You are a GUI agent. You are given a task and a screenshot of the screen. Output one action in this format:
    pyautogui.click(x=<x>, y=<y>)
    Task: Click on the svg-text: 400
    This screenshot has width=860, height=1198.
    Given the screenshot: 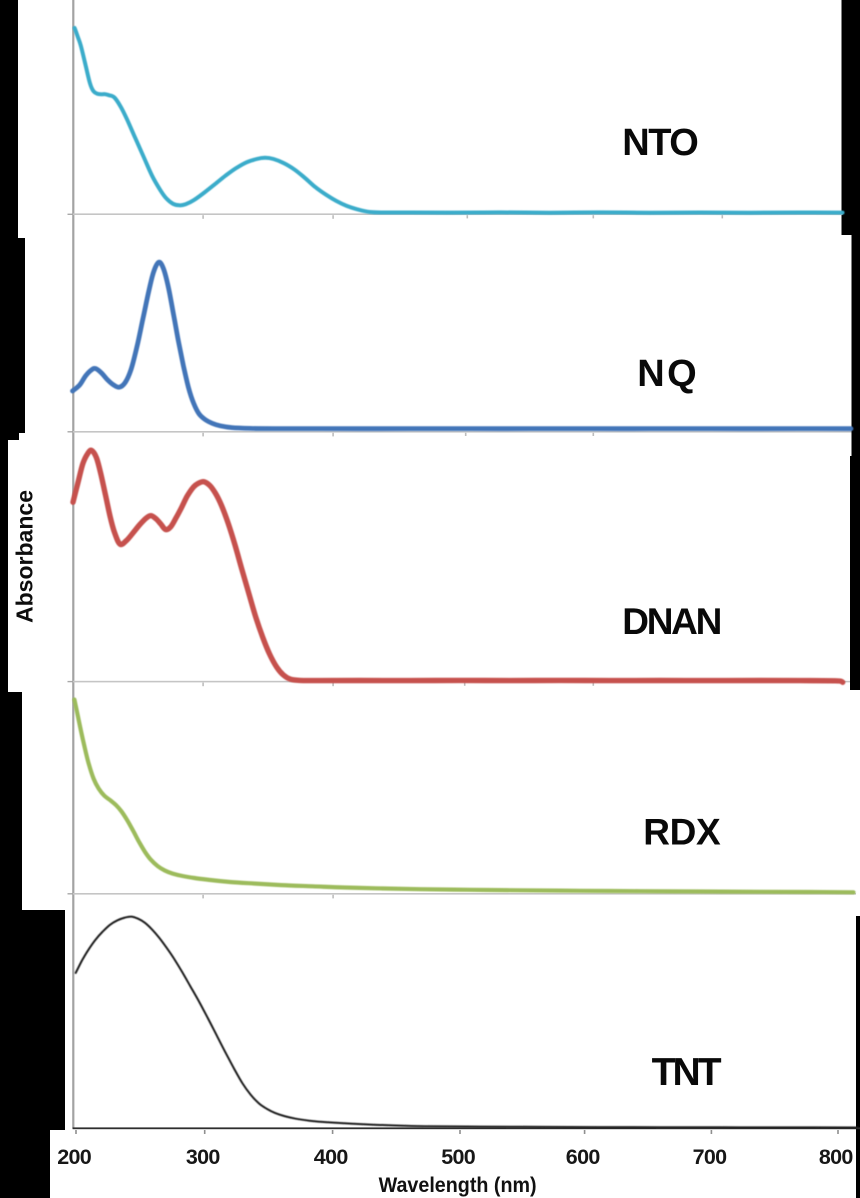 What is the action you would take?
    pyautogui.click(x=331, y=1157)
    